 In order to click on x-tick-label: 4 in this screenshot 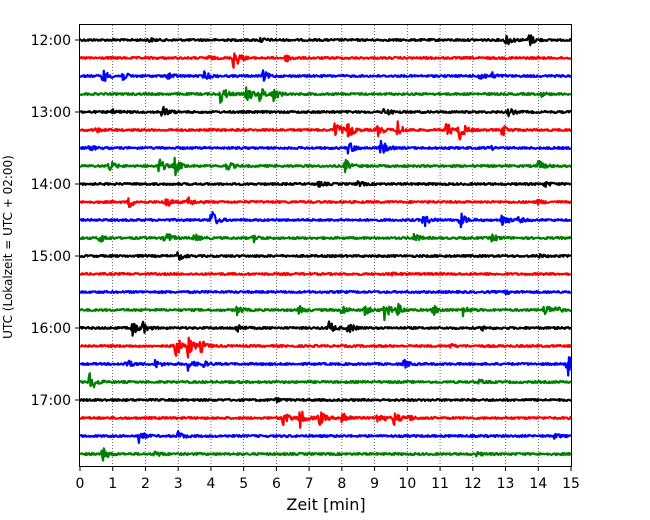, I will do `click(210, 484)`.